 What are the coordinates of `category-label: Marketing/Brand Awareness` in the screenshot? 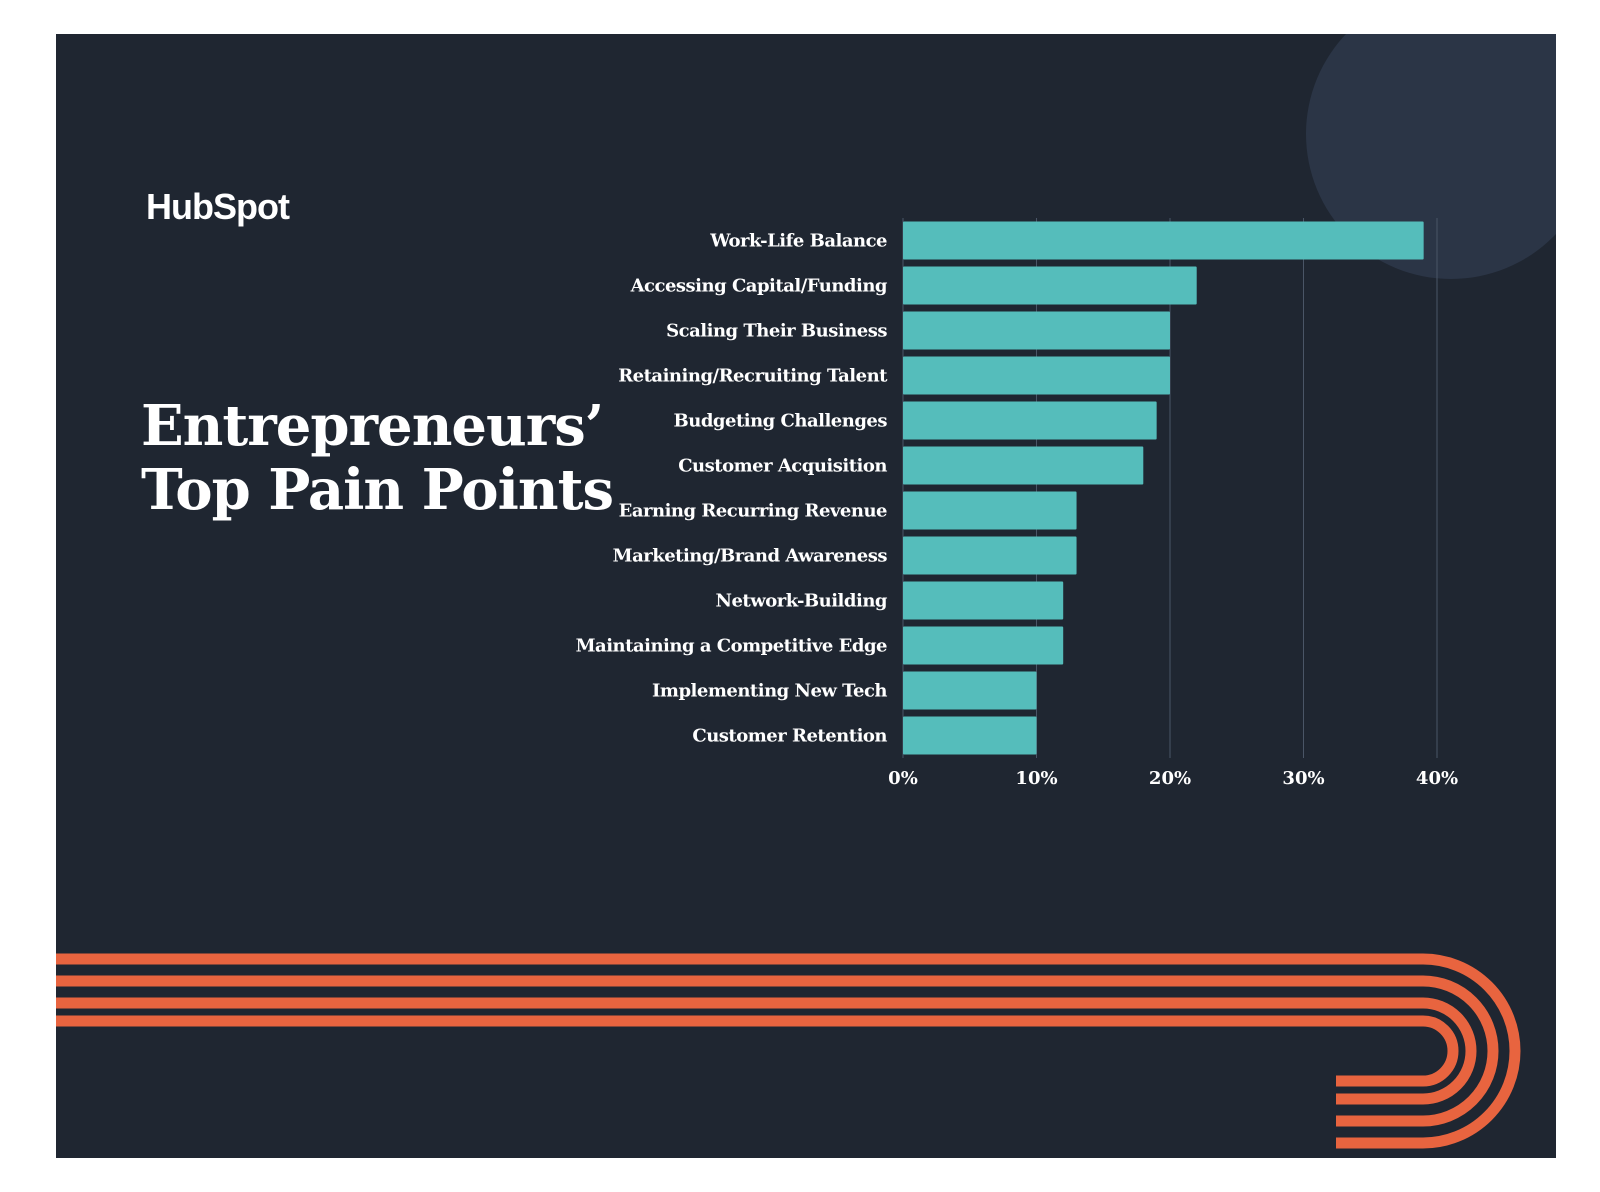 It's located at (750, 556).